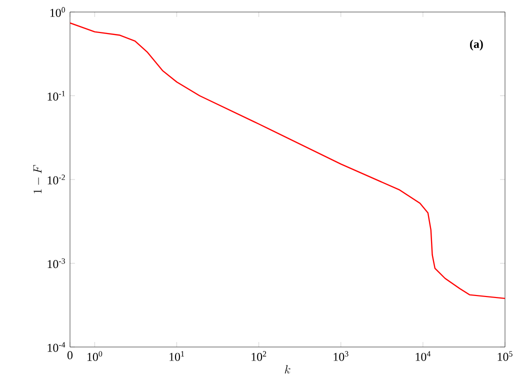 Image resolution: width=523 pixels, height=388 pixels. What do you see at coordinates (70, 355) in the screenshot?
I see `x-tick-label: 0` at bounding box center [70, 355].